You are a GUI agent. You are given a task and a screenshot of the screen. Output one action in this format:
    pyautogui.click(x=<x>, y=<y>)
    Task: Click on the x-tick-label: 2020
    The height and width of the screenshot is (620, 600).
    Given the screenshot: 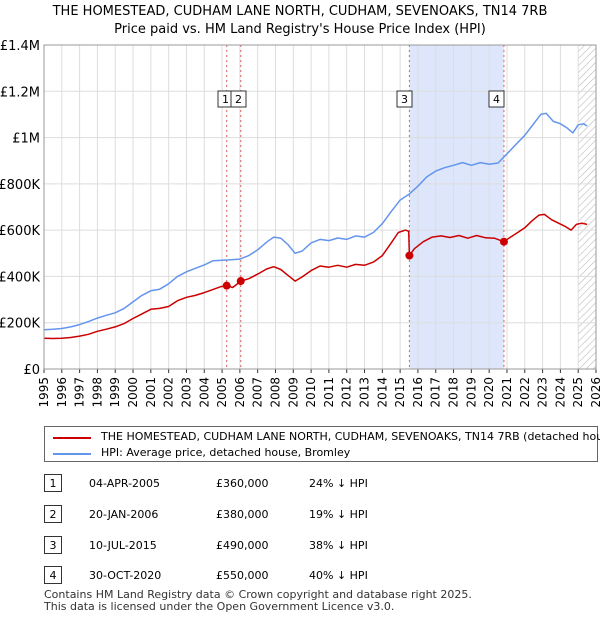 What is the action you would take?
    pyautogui.click(x=489, y=392)
    